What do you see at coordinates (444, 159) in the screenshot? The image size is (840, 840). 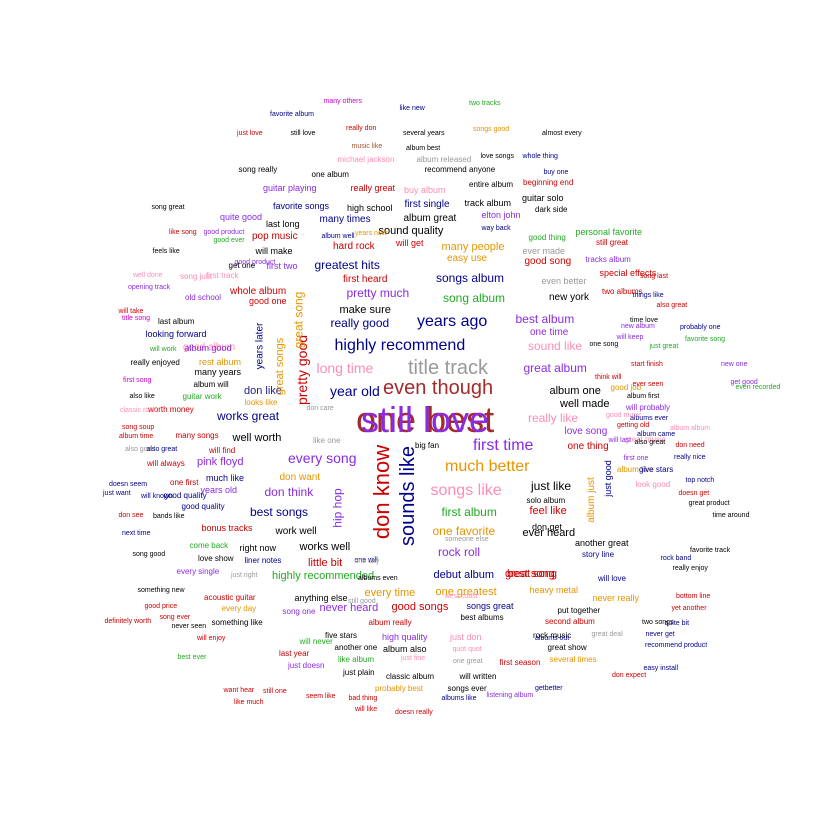 I see `cloud-word: album released` at bounding box center [444, 159].